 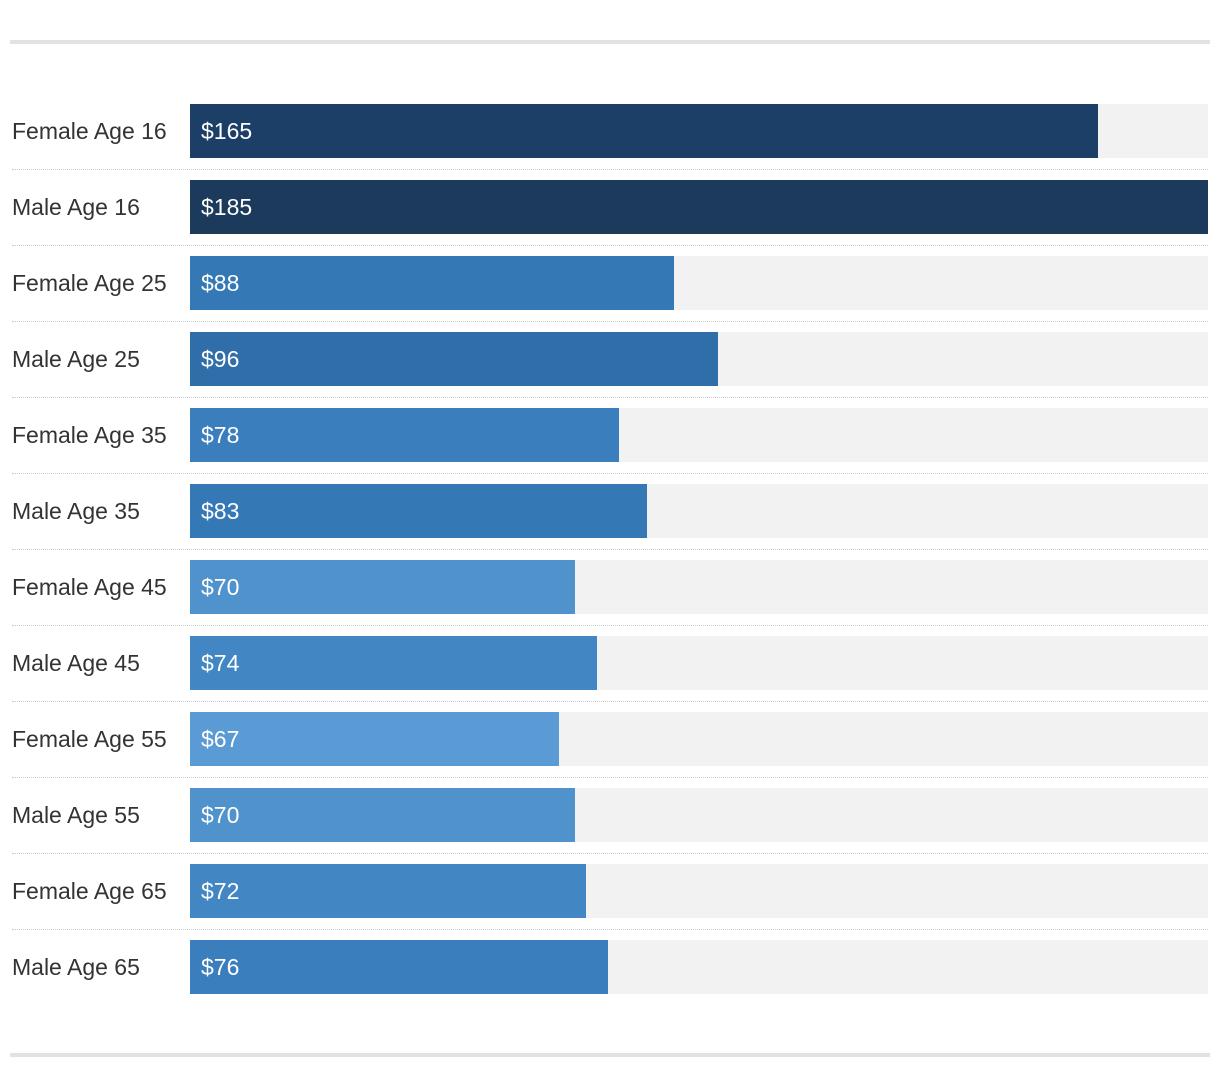 I want to click on value-label: $78, so click(x=220, y=435).